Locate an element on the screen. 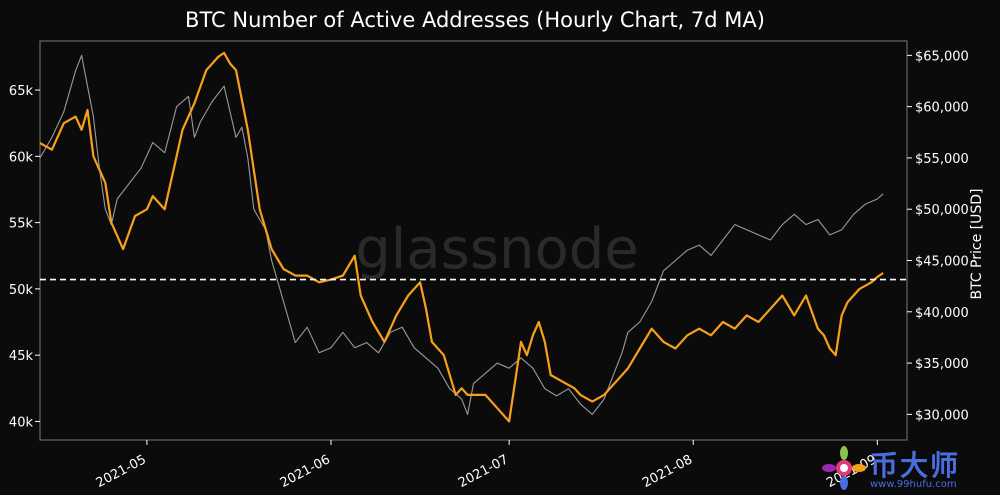  right-y-axis-label: BTC Price [USD] is located at coordinates (977, 243).